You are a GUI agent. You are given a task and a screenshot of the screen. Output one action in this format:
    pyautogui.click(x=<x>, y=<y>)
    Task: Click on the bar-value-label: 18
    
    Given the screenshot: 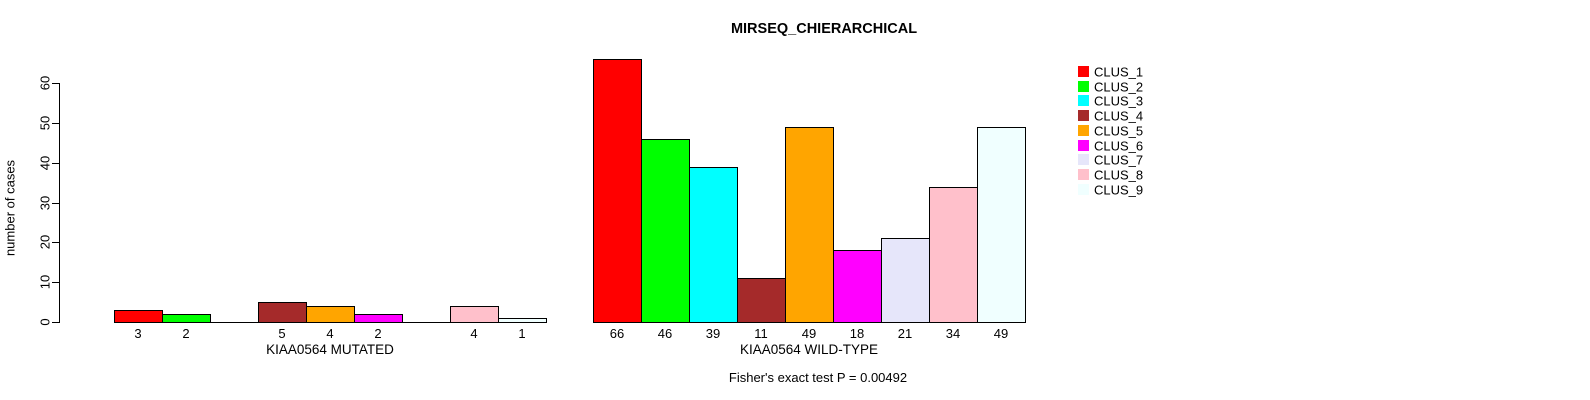 What is the action you would take?
    pyautogui.click(x=857, y=333)
    